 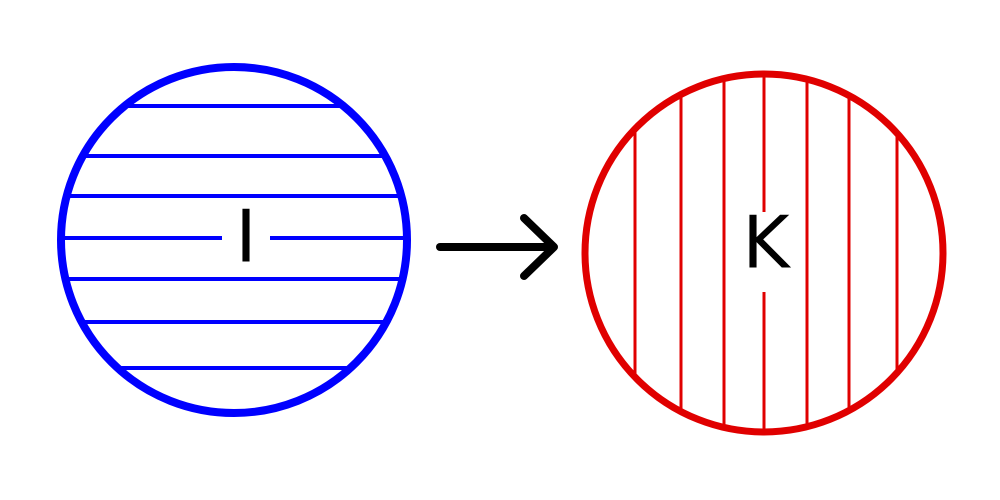 What do you see at coordinates (539, 247) in the screenshot?
I see `arrow-head` at bounding box center [539, 247].